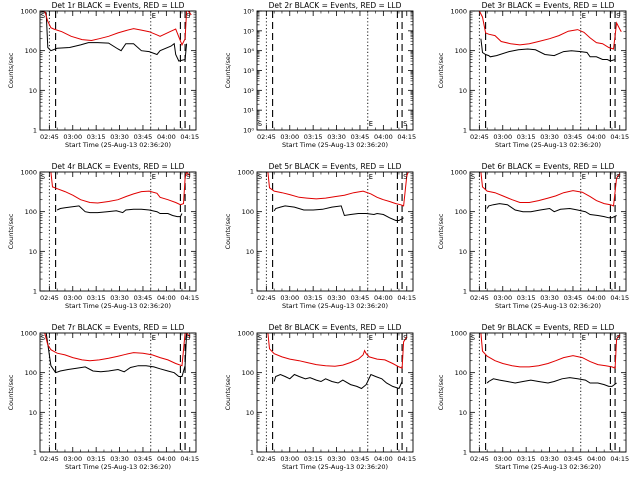 The height and width of the screenshot is (480, 640). What do you see at coordinates (335, 166) in the screenshot?
I see `panel-title: Det 5r BLACK = Events, RED = LLD` at bounding box center [335, 166].